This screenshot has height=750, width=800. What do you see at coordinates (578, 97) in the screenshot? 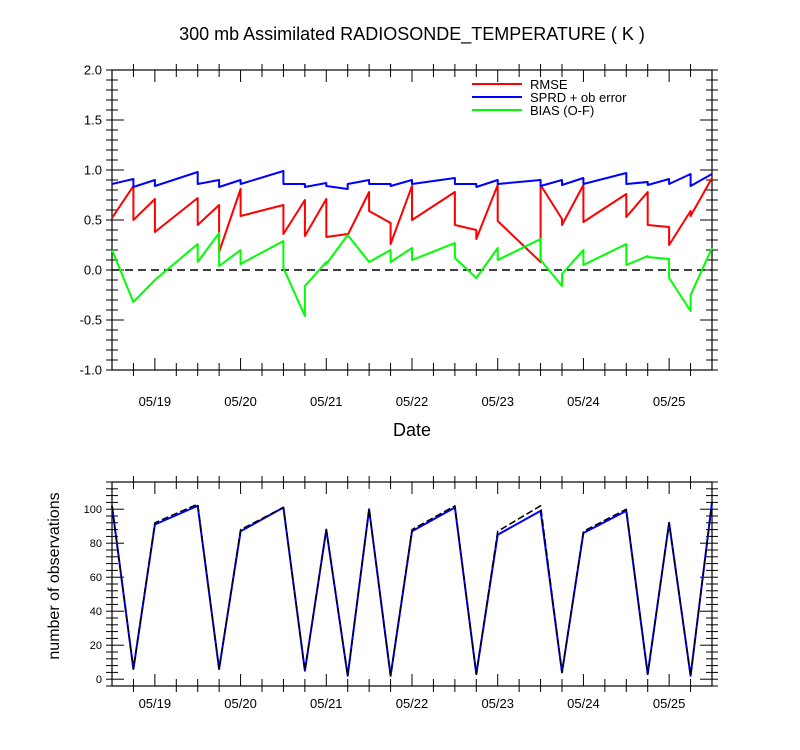
I see `legend-label: SPRD + ob error` at bounding box center [578, 97].